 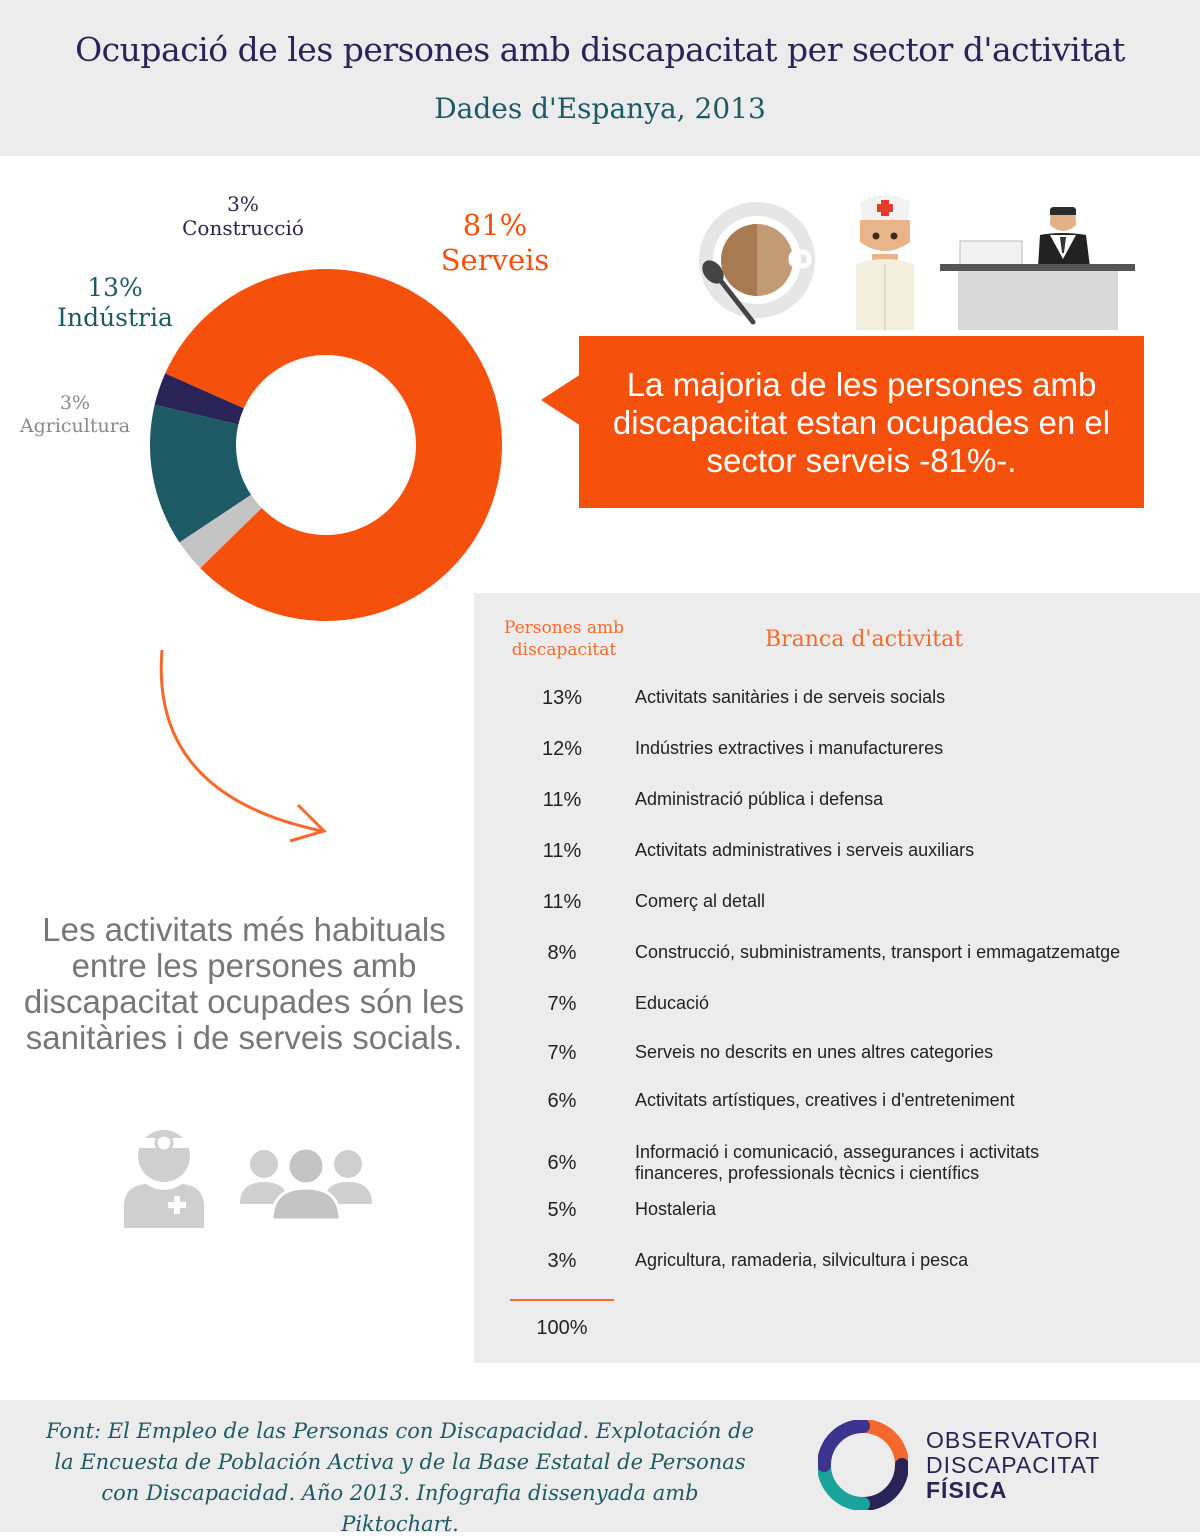 What do you see at coordinates (562, 1210) in the screenshot?
I see `row-pct: 5%` at bounding box center [562, 1210].